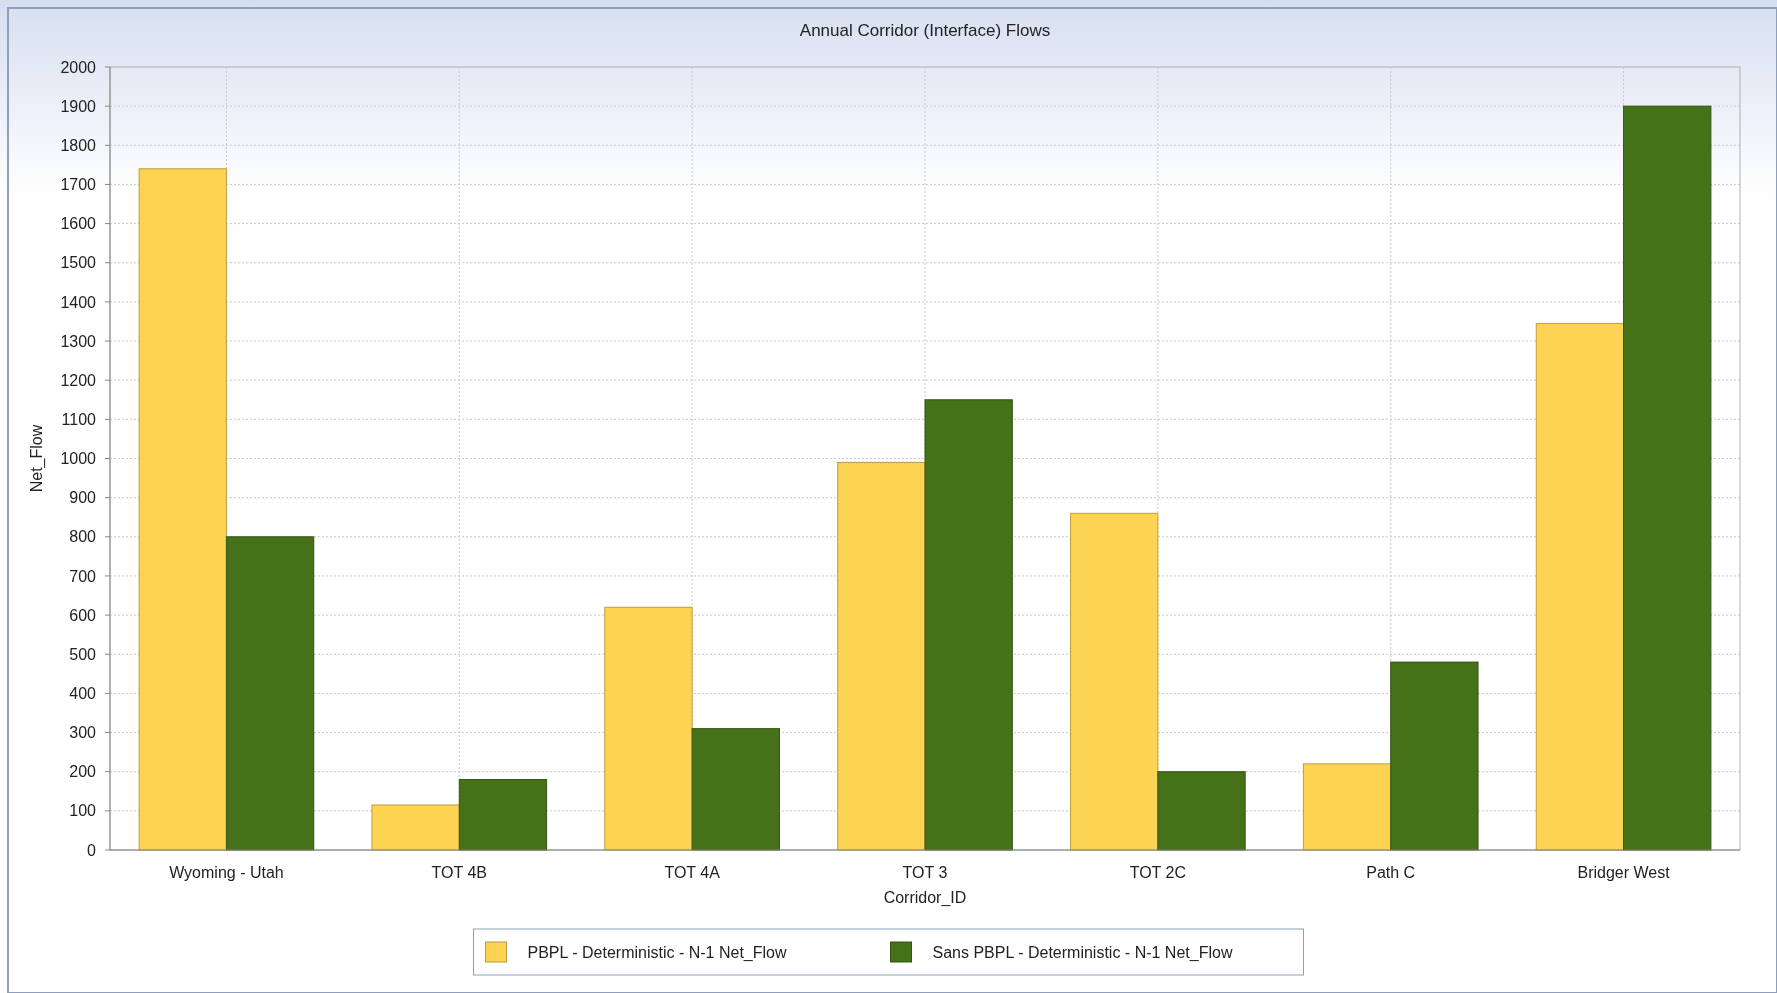 This screenshot has width=1777, height=993. What do you see at coordinates (83, 811) in the screenshot?
I see `y-tick-label: 100` at bounding box center [83, 811].